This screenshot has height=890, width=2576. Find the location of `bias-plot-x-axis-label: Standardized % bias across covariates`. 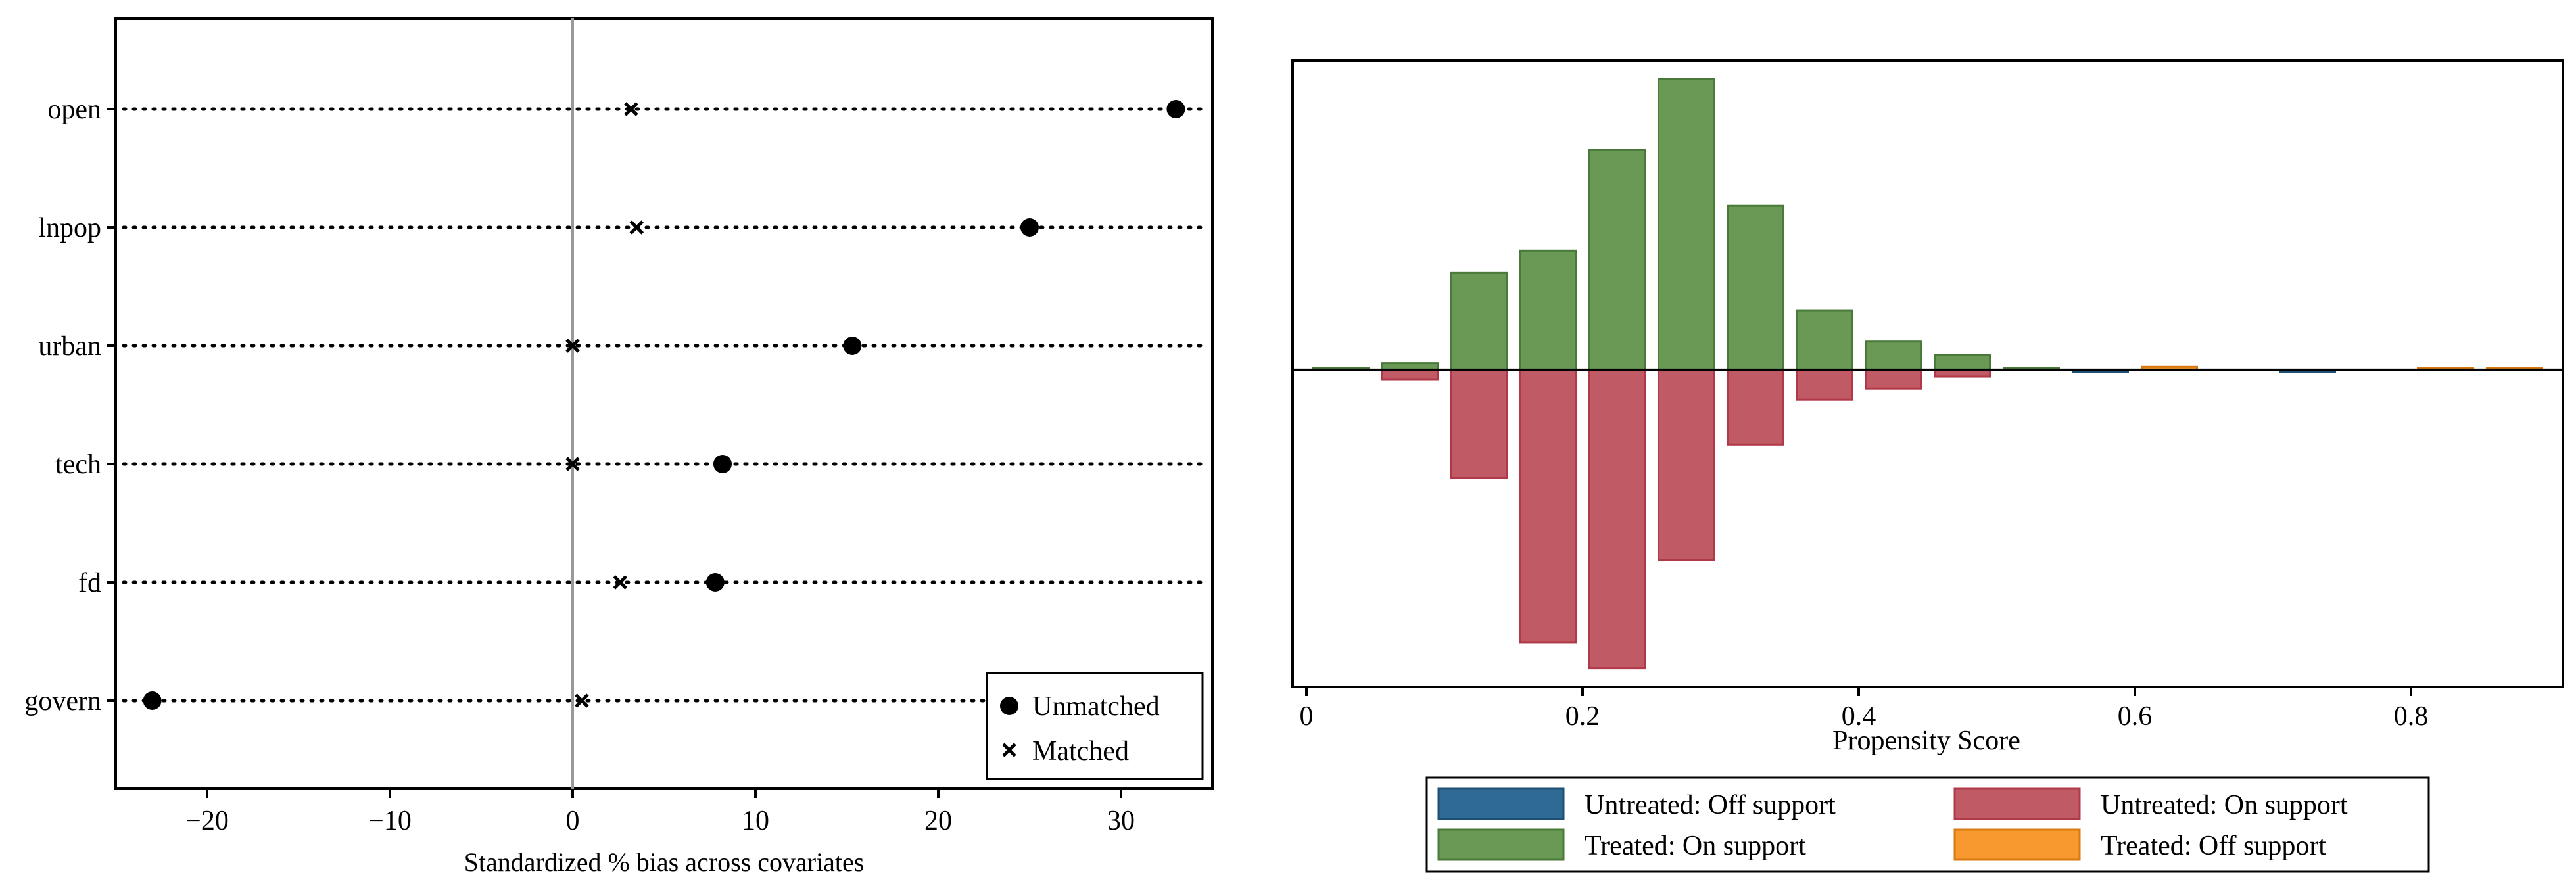

bias-plot-x-axis-label: Standardized % bias across covariates is located at coordinates (665, 862).